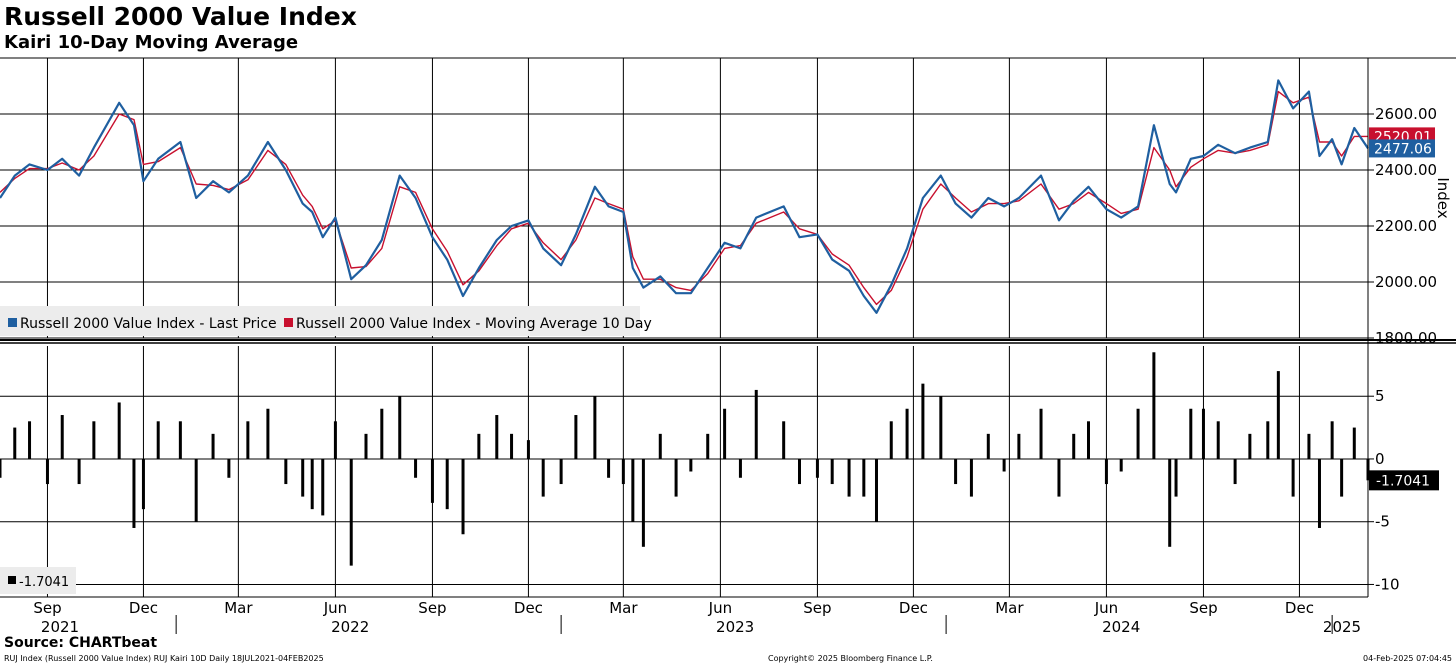  What do you see at coordinates (1443, 197) in the screenshot?
I see `price-y-axis-title: Index` at bounding box center [1443, 197].